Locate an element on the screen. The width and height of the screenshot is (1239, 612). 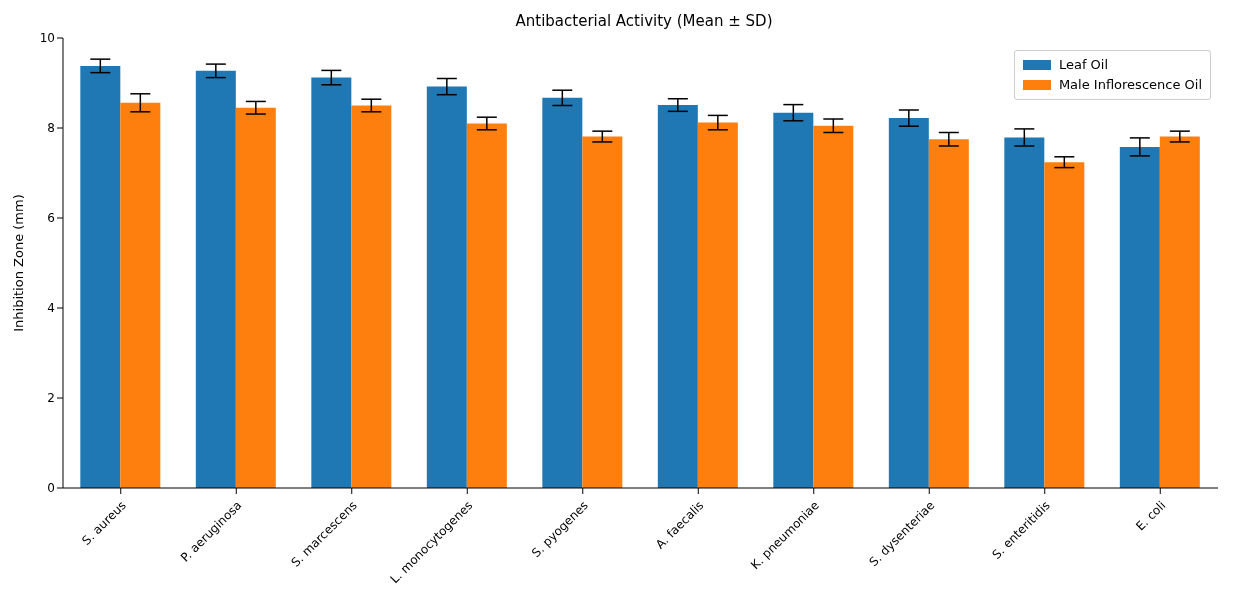
y-axis-title: Inhibition Zone (mm) is located at coordinates (18, 263).